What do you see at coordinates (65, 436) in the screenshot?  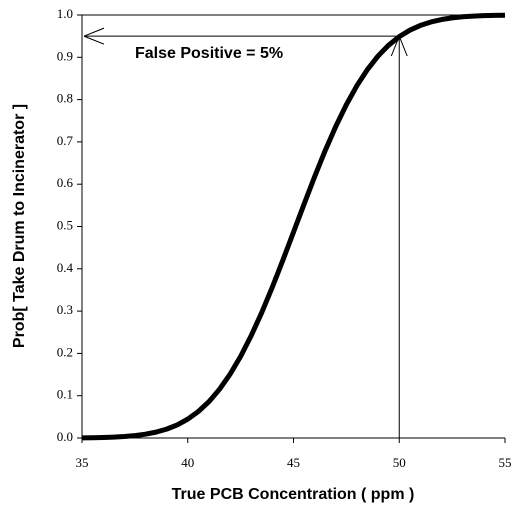 I see `y-tick-label: 0.0` at bounding box center [65, 436].